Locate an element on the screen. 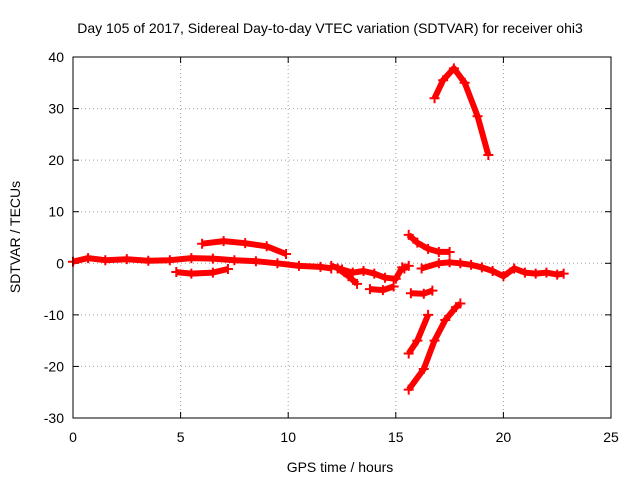  x-tick-label: 10 is located at coordinates (288, 437).